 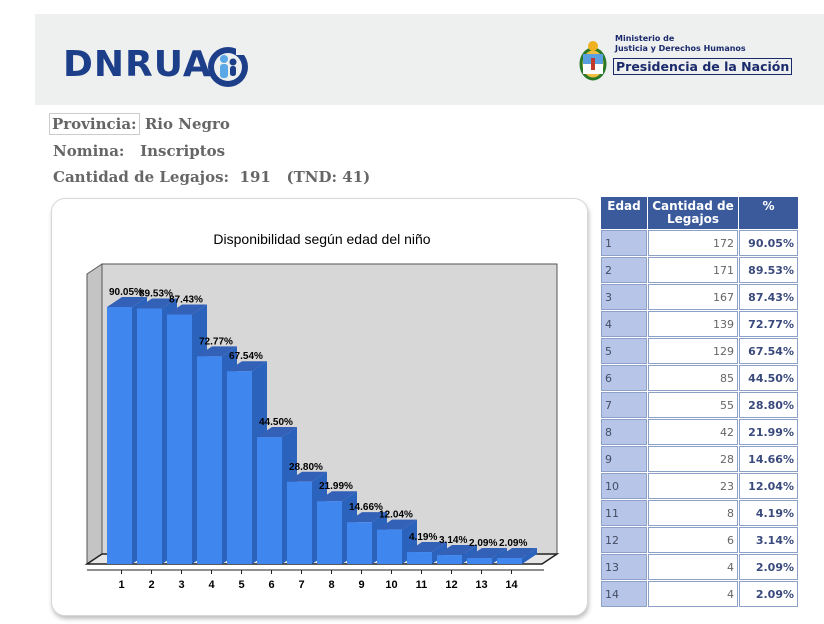 What do you see at coordinates (183, 151) in the screenshot?
I see `nomina-value: Inscriptos` at bounding box center [183, 151].